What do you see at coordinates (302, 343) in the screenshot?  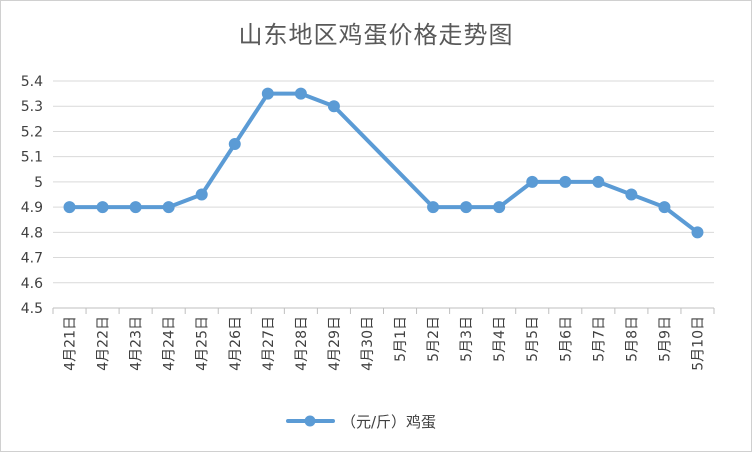 I see `x-tick-label: 4月28日` at bounding box center [302, 343].